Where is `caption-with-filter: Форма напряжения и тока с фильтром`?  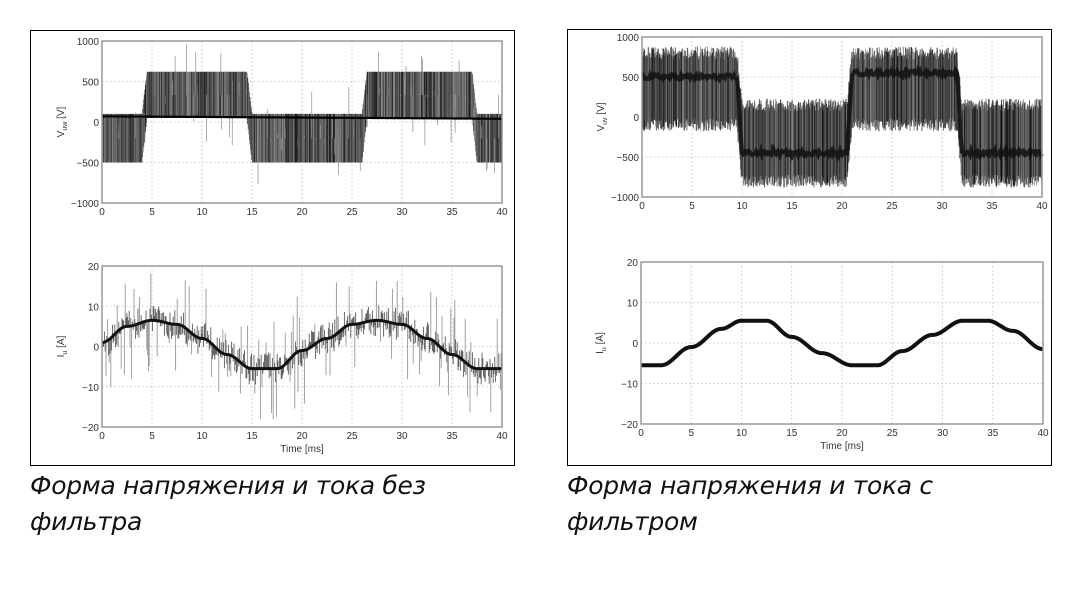 caption-with-filter: Форма напряжения и тока с фильтром is located at coordinates (750, 504).